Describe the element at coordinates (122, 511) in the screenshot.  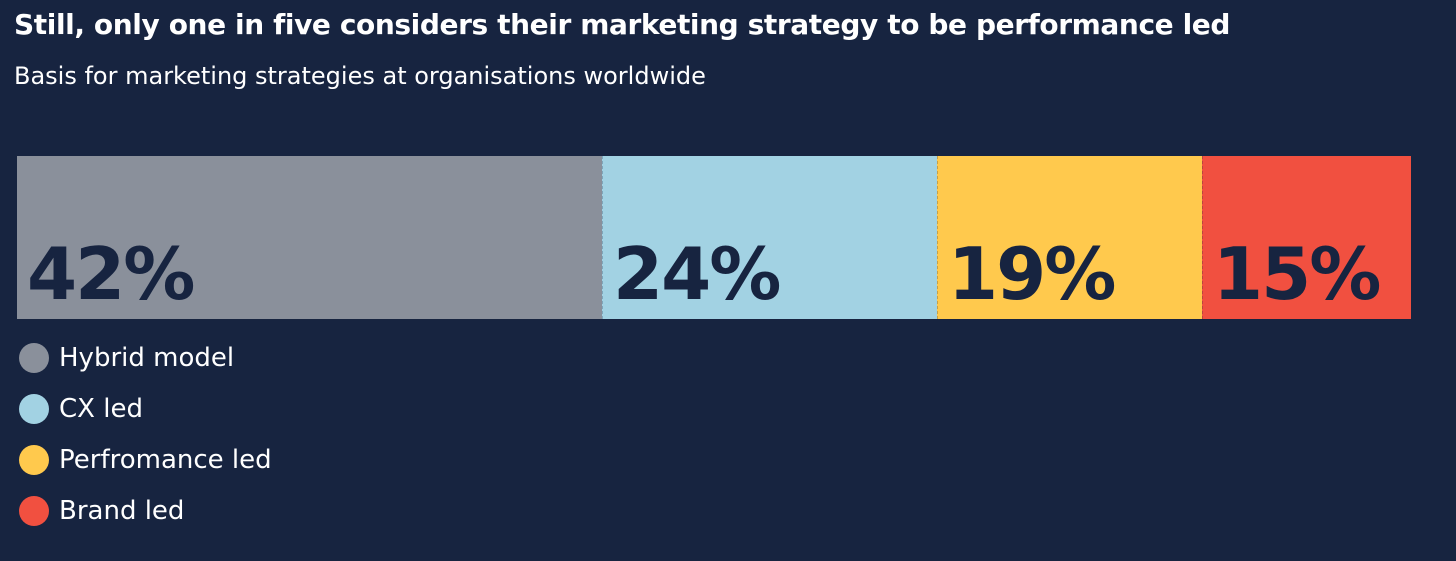
I see `legend-label: Brand led` at that location.